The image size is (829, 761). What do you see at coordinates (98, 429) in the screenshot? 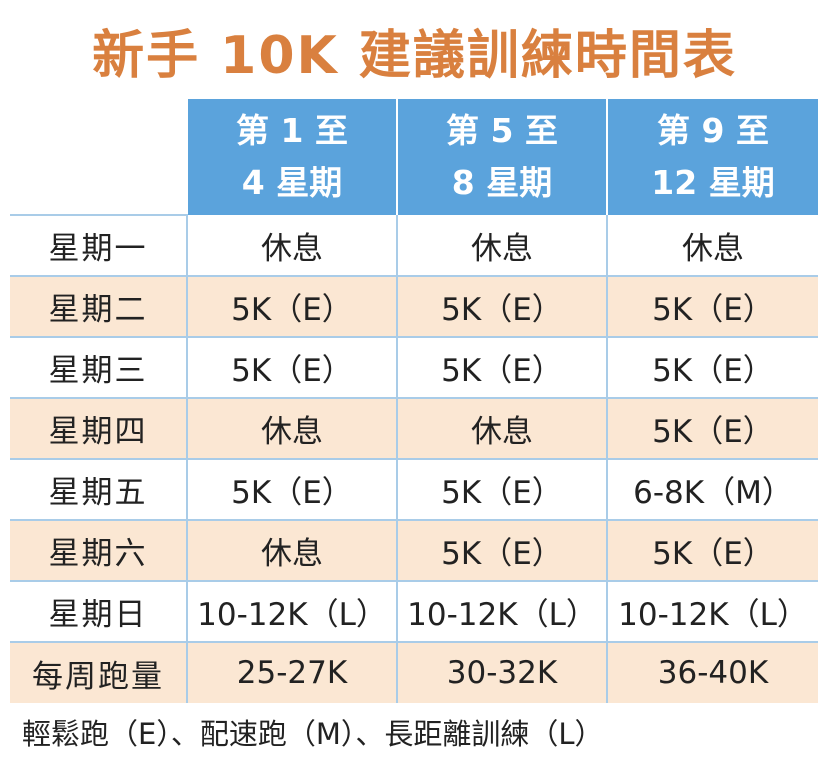
I see `row-label: 星期四` at bounding box center [98, 429].